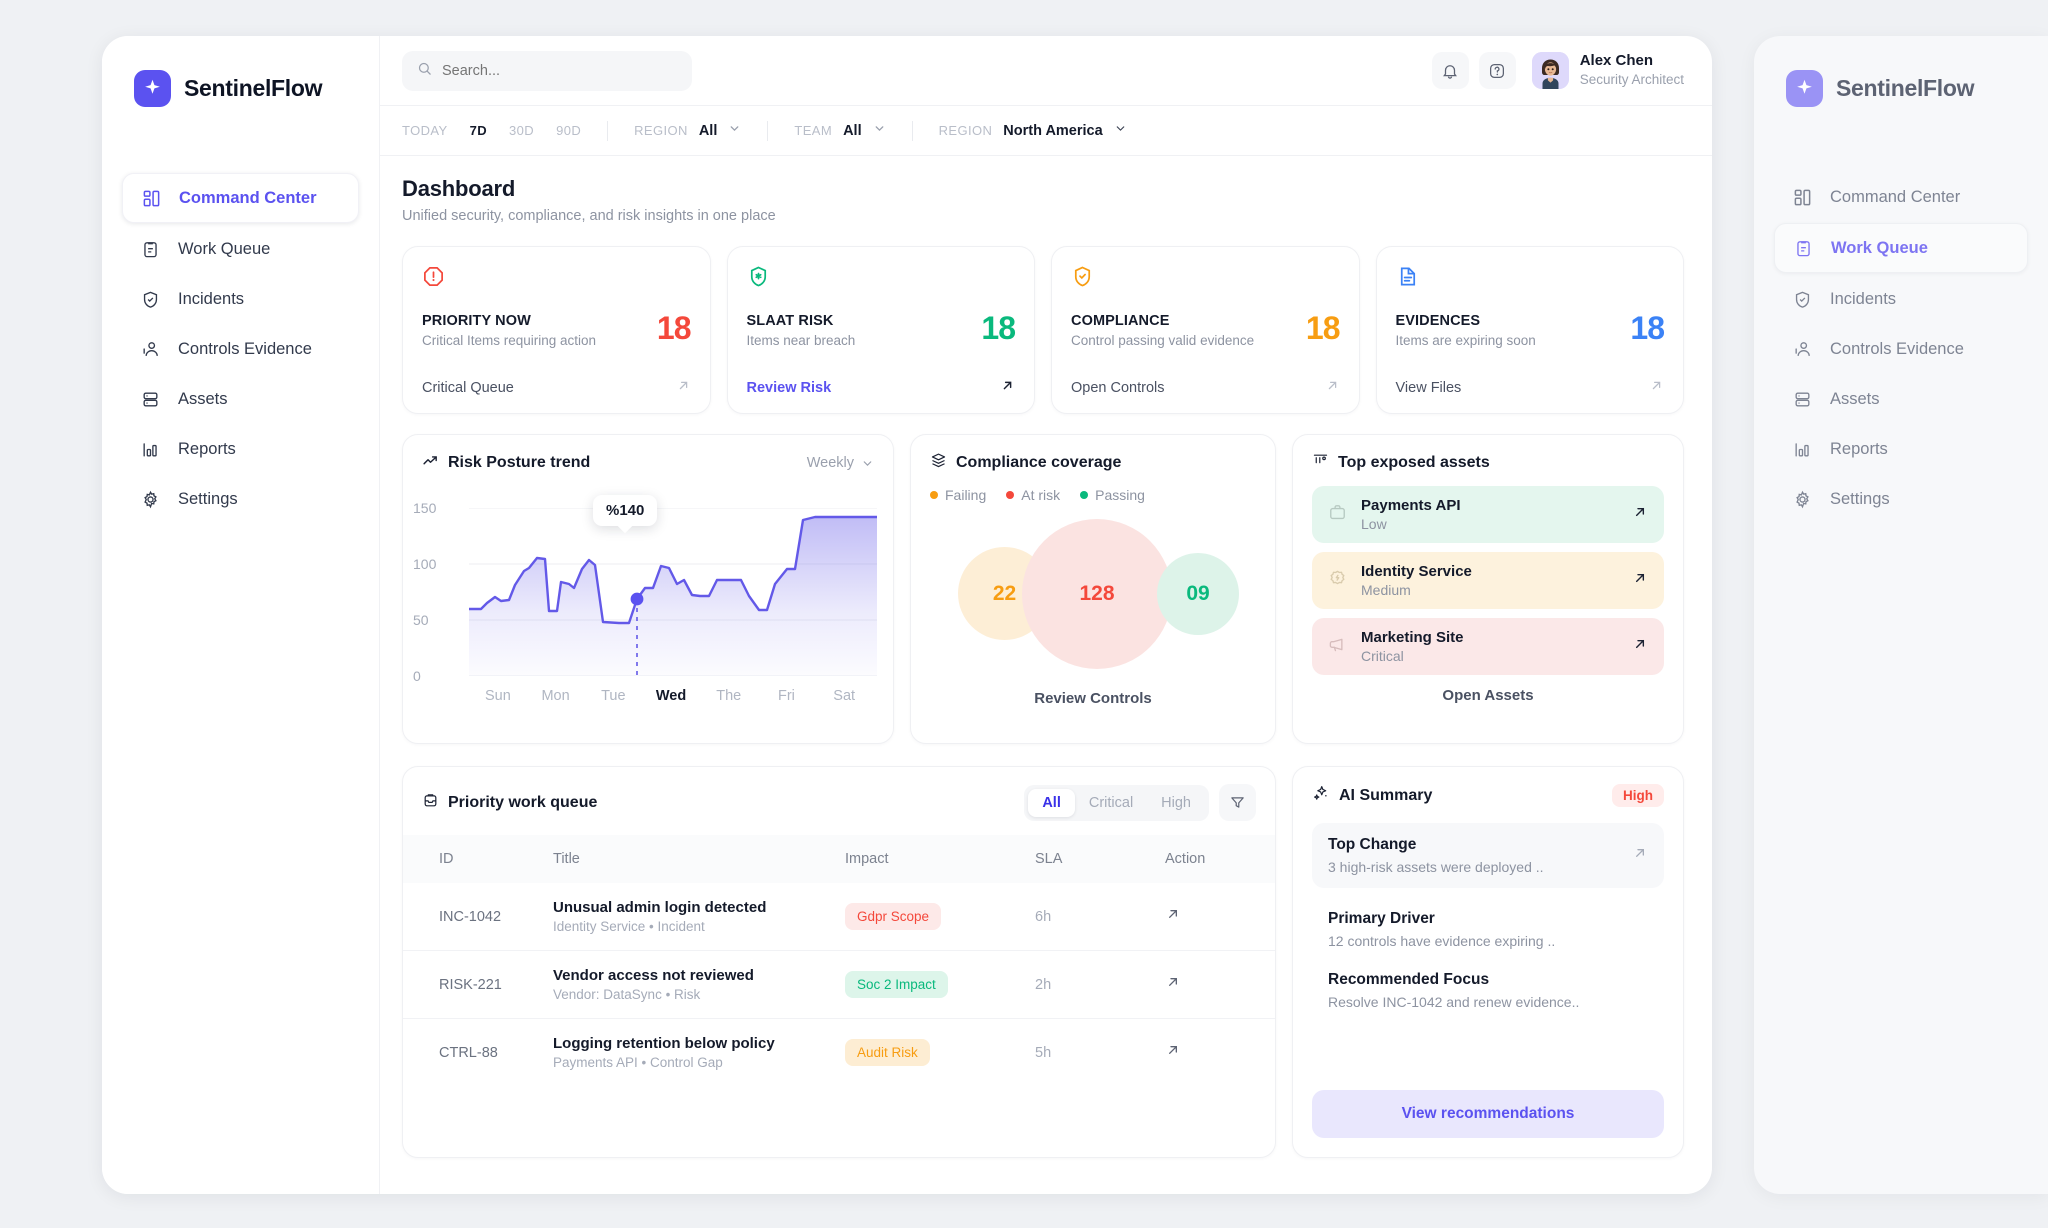 The height and width of the screenshot is (1228, 2048). I want to click on sidebar-item-label: Assets, so click(203, 398).